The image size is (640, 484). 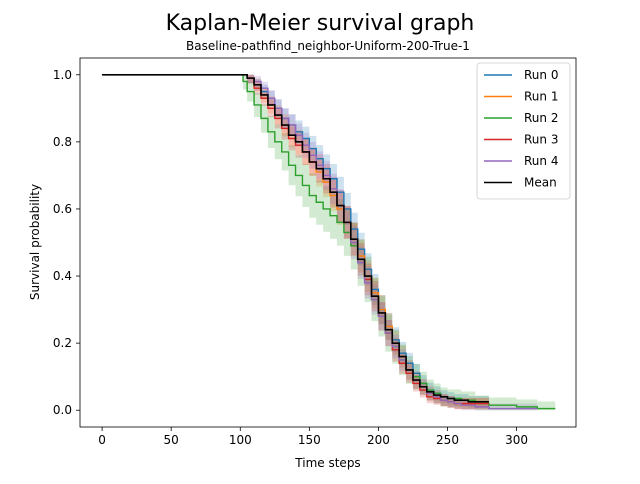 I want to click on legend-label-run-2: Run 2, so click(x=541, y=118).